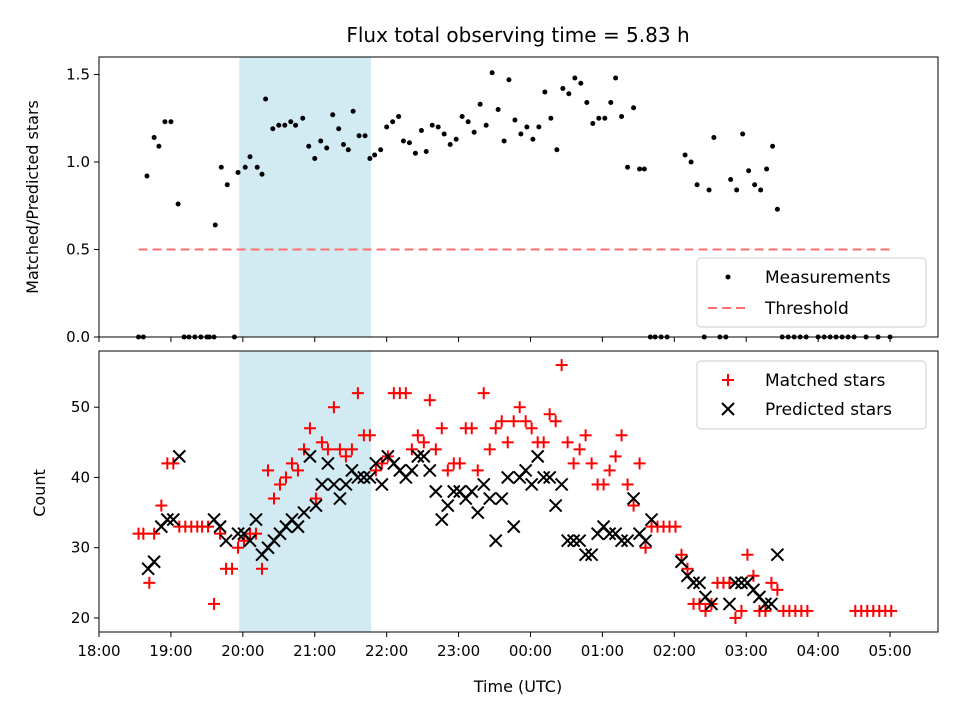 The height and width of the screenshot is (720, 960). What do you see at coordinates (825, 381) in the screenshot?
I see `legend-matched-label: Matched stars` at bounding box center [825, 381].